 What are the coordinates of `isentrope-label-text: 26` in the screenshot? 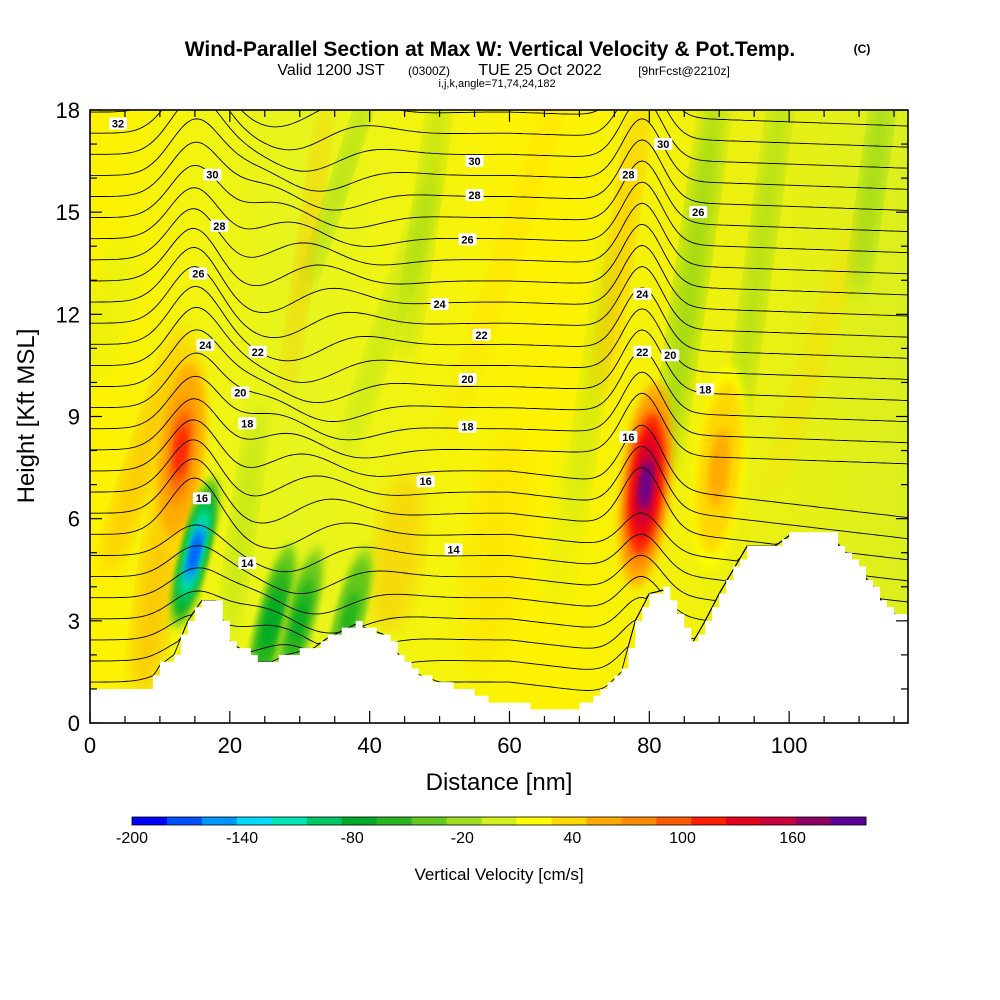 It's located at (467, 240).